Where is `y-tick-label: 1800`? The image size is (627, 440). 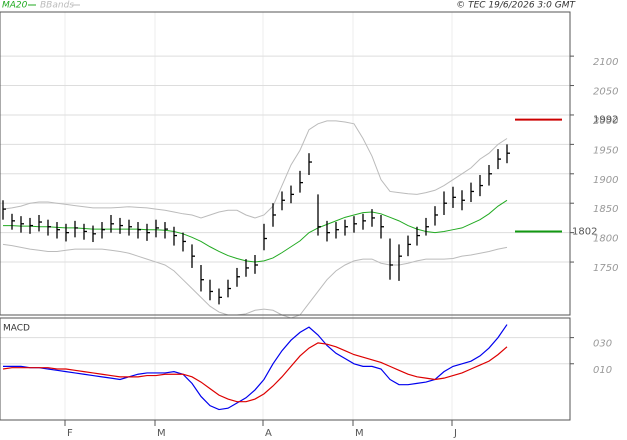
y-tick-label: 1800 is located at coordinates (605, 239).